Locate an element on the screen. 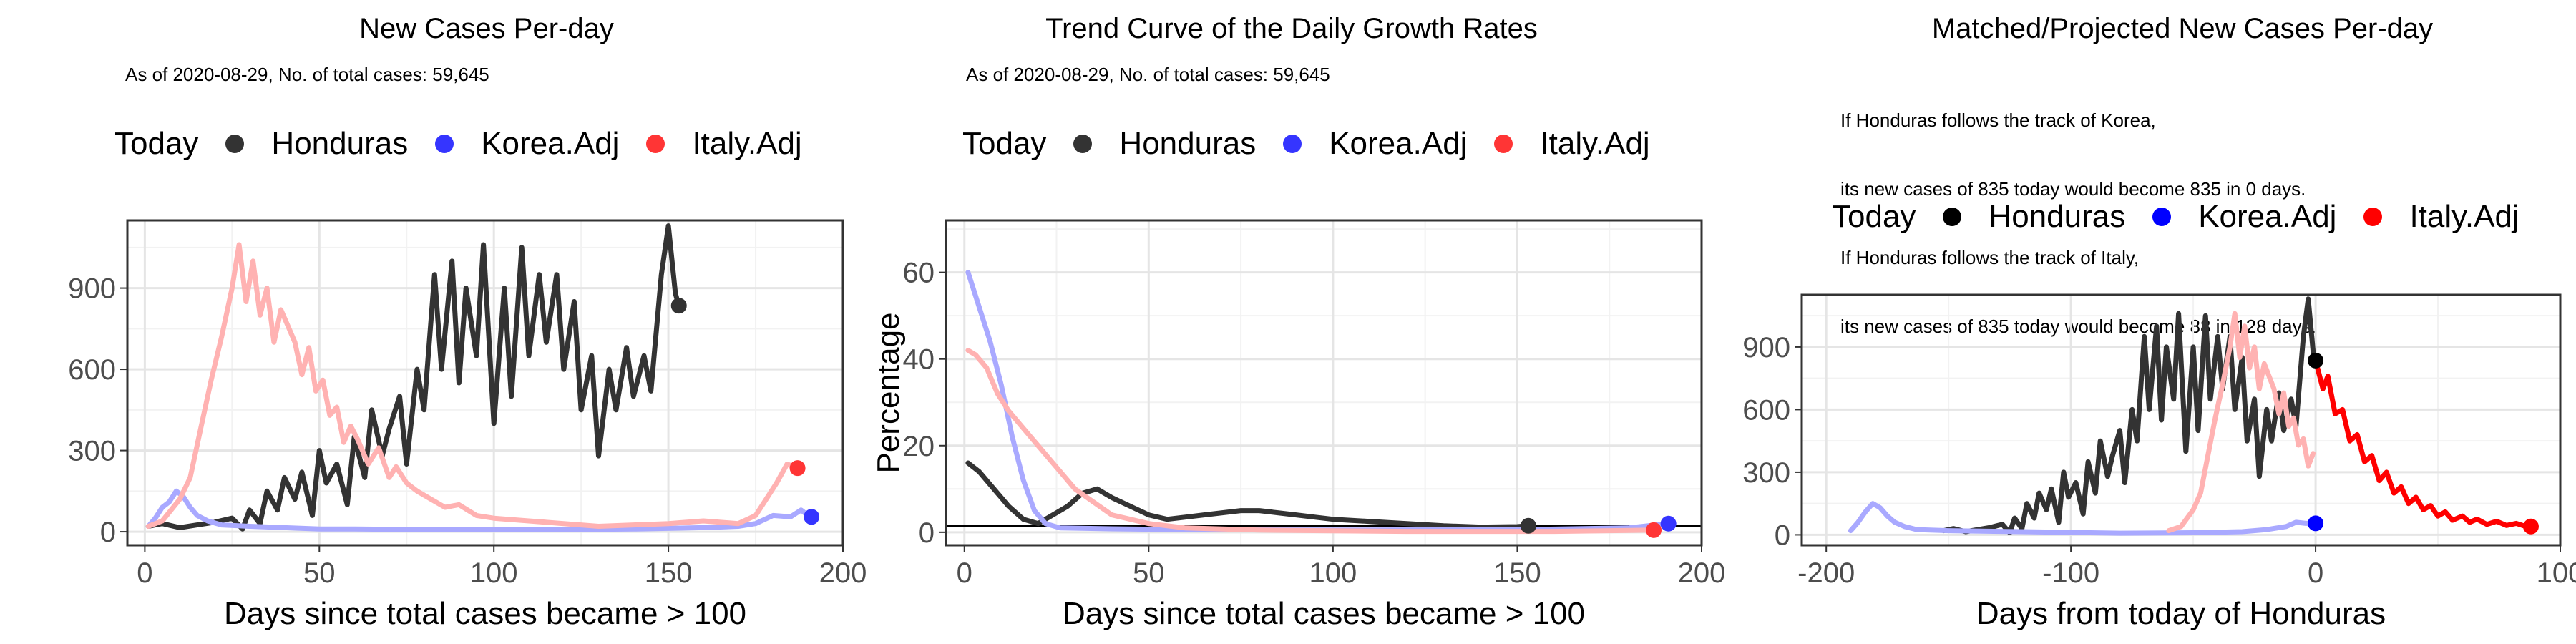 The image size is (2576, 644). chart-title: New Cases Per-day is located at coordinates (486, 28).